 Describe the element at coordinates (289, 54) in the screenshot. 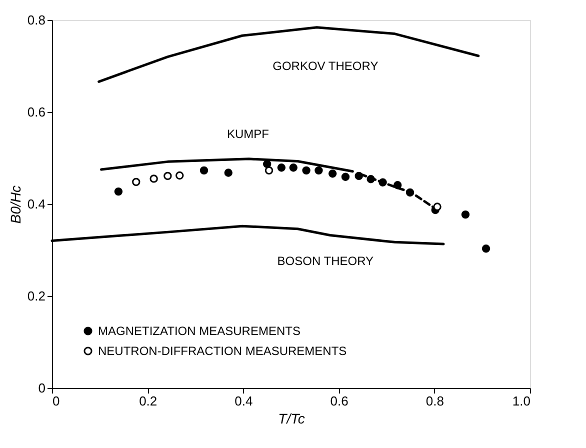

I see `line-series` at that location.